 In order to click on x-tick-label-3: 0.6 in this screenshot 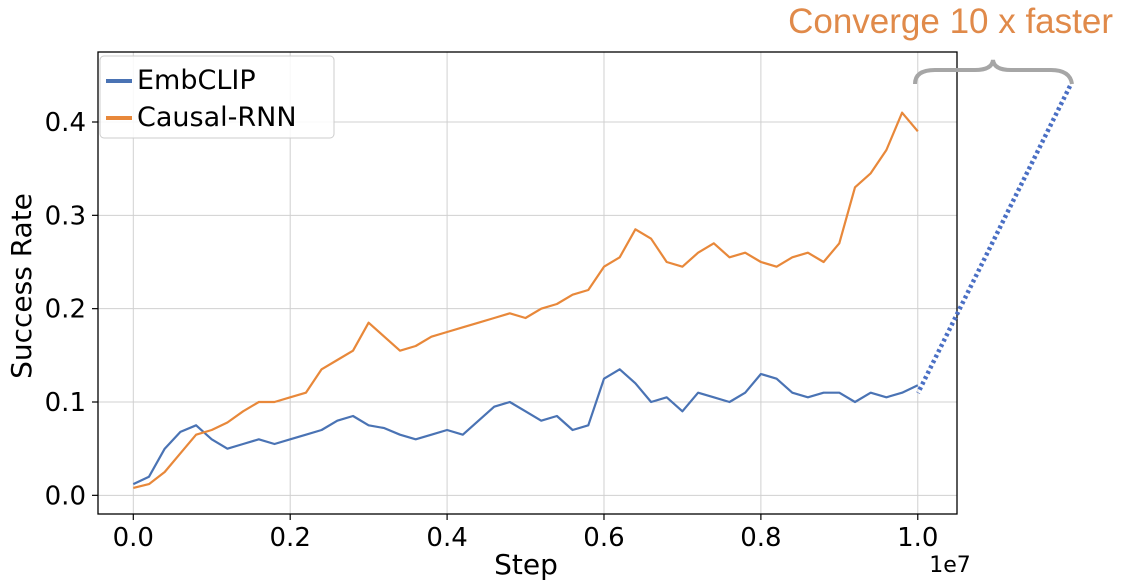, I will do `click(603, 538)`.